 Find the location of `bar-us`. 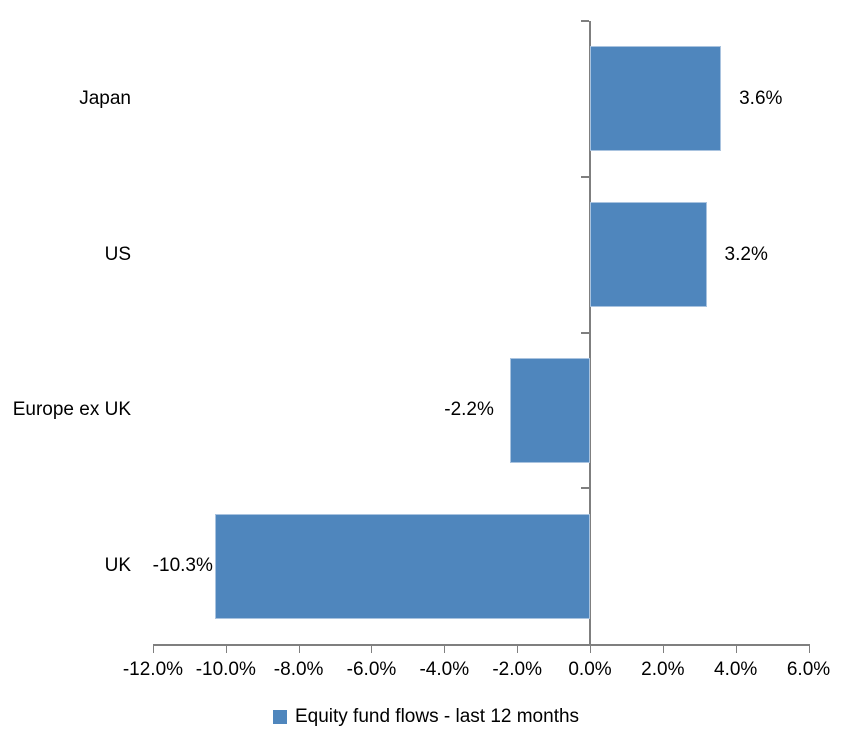

bar-us is located at coordinates (648, 255).